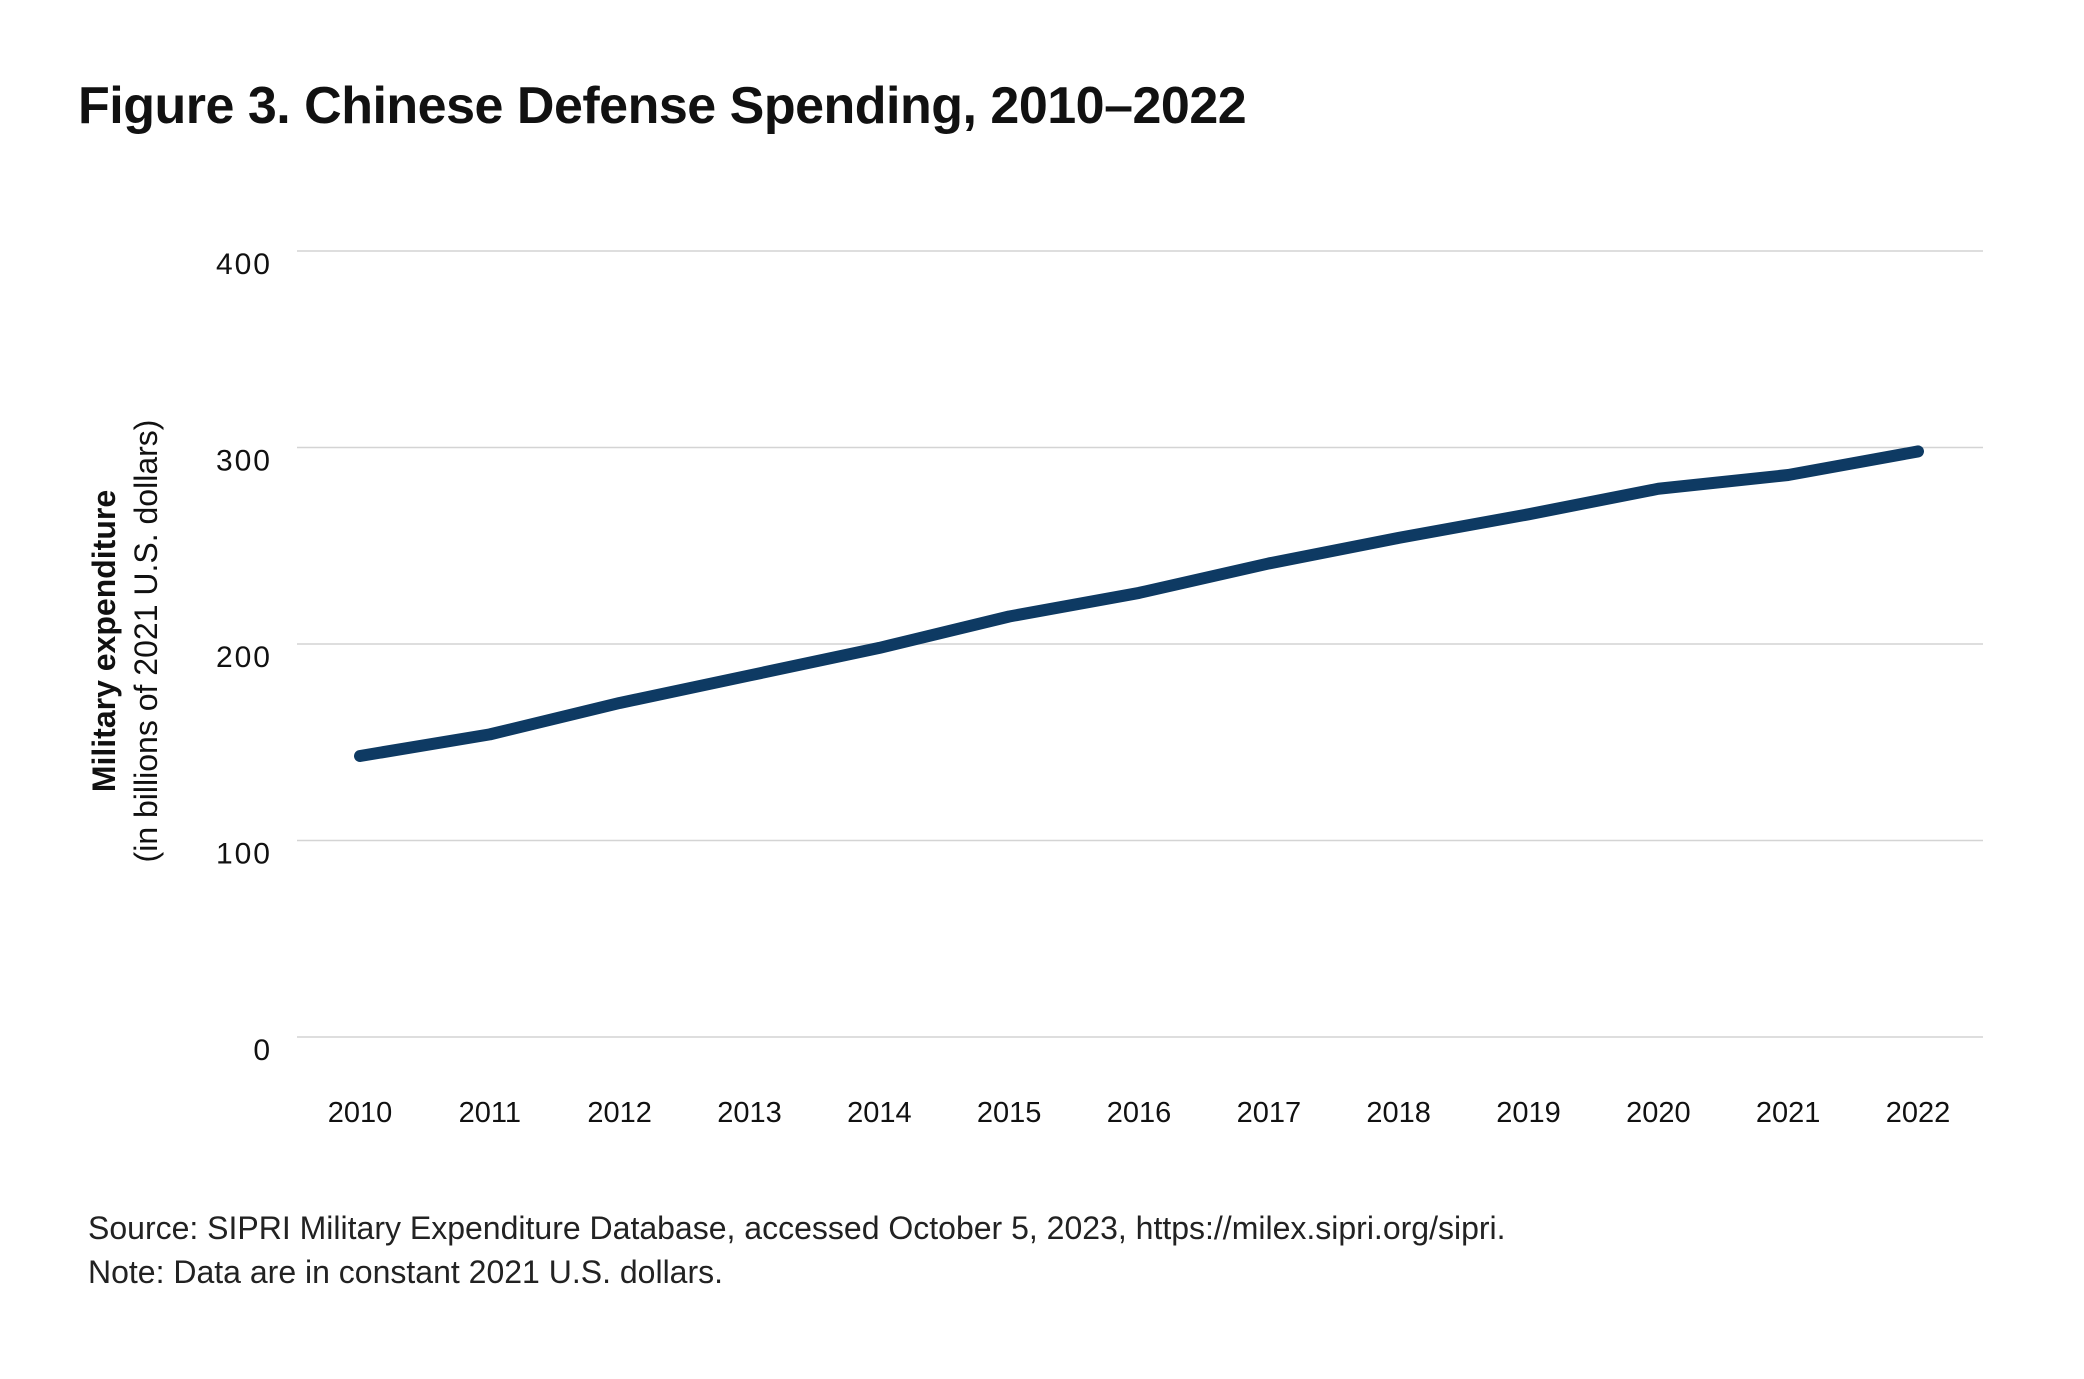  I want to click on x-tick-label: 2021, so click(1788, 1113).